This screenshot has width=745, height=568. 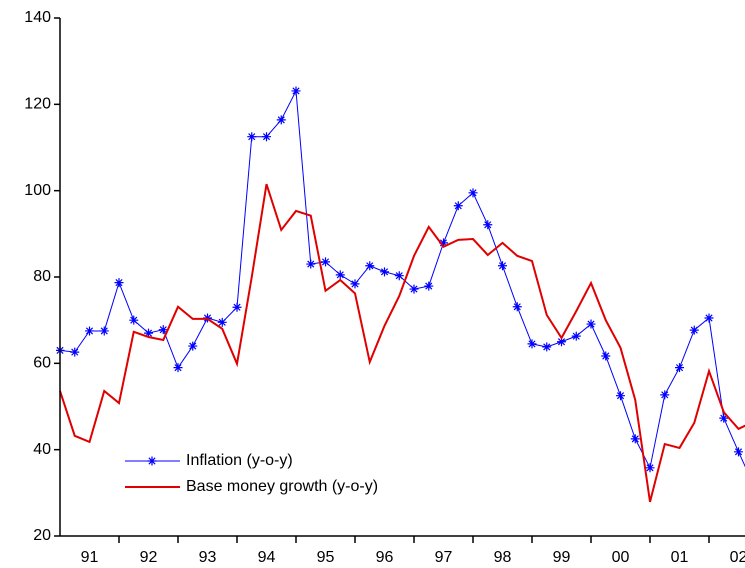 I want to click on y-tick-label: 20, so click(x=42, y=535).